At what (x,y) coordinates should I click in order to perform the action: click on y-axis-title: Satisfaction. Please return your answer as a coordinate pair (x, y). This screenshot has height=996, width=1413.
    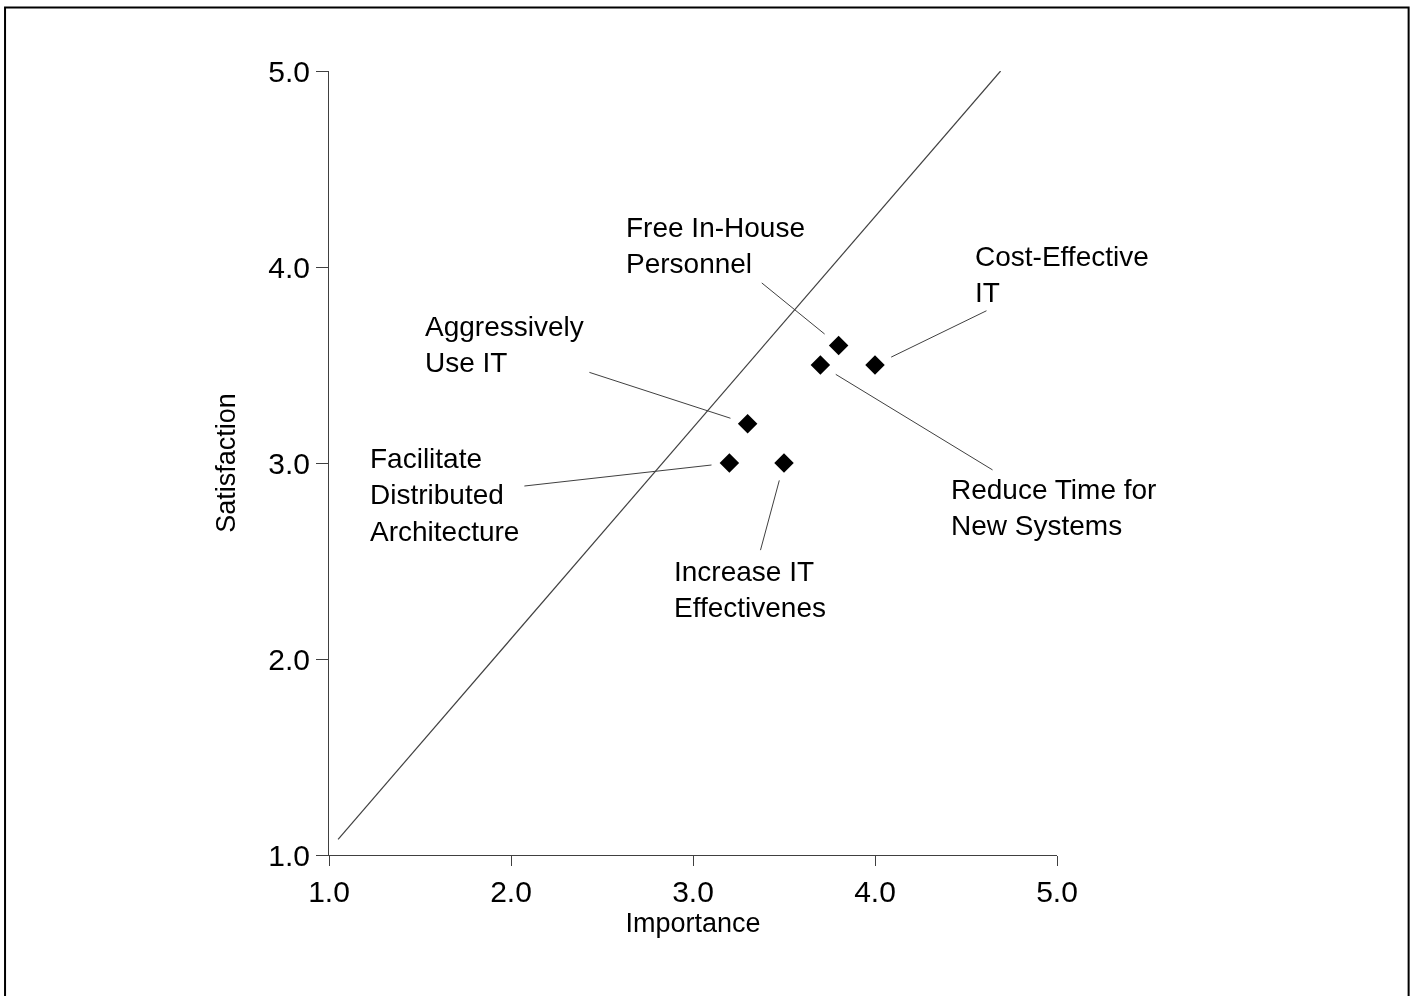
    Looking at the image, I should click on (226, 463).